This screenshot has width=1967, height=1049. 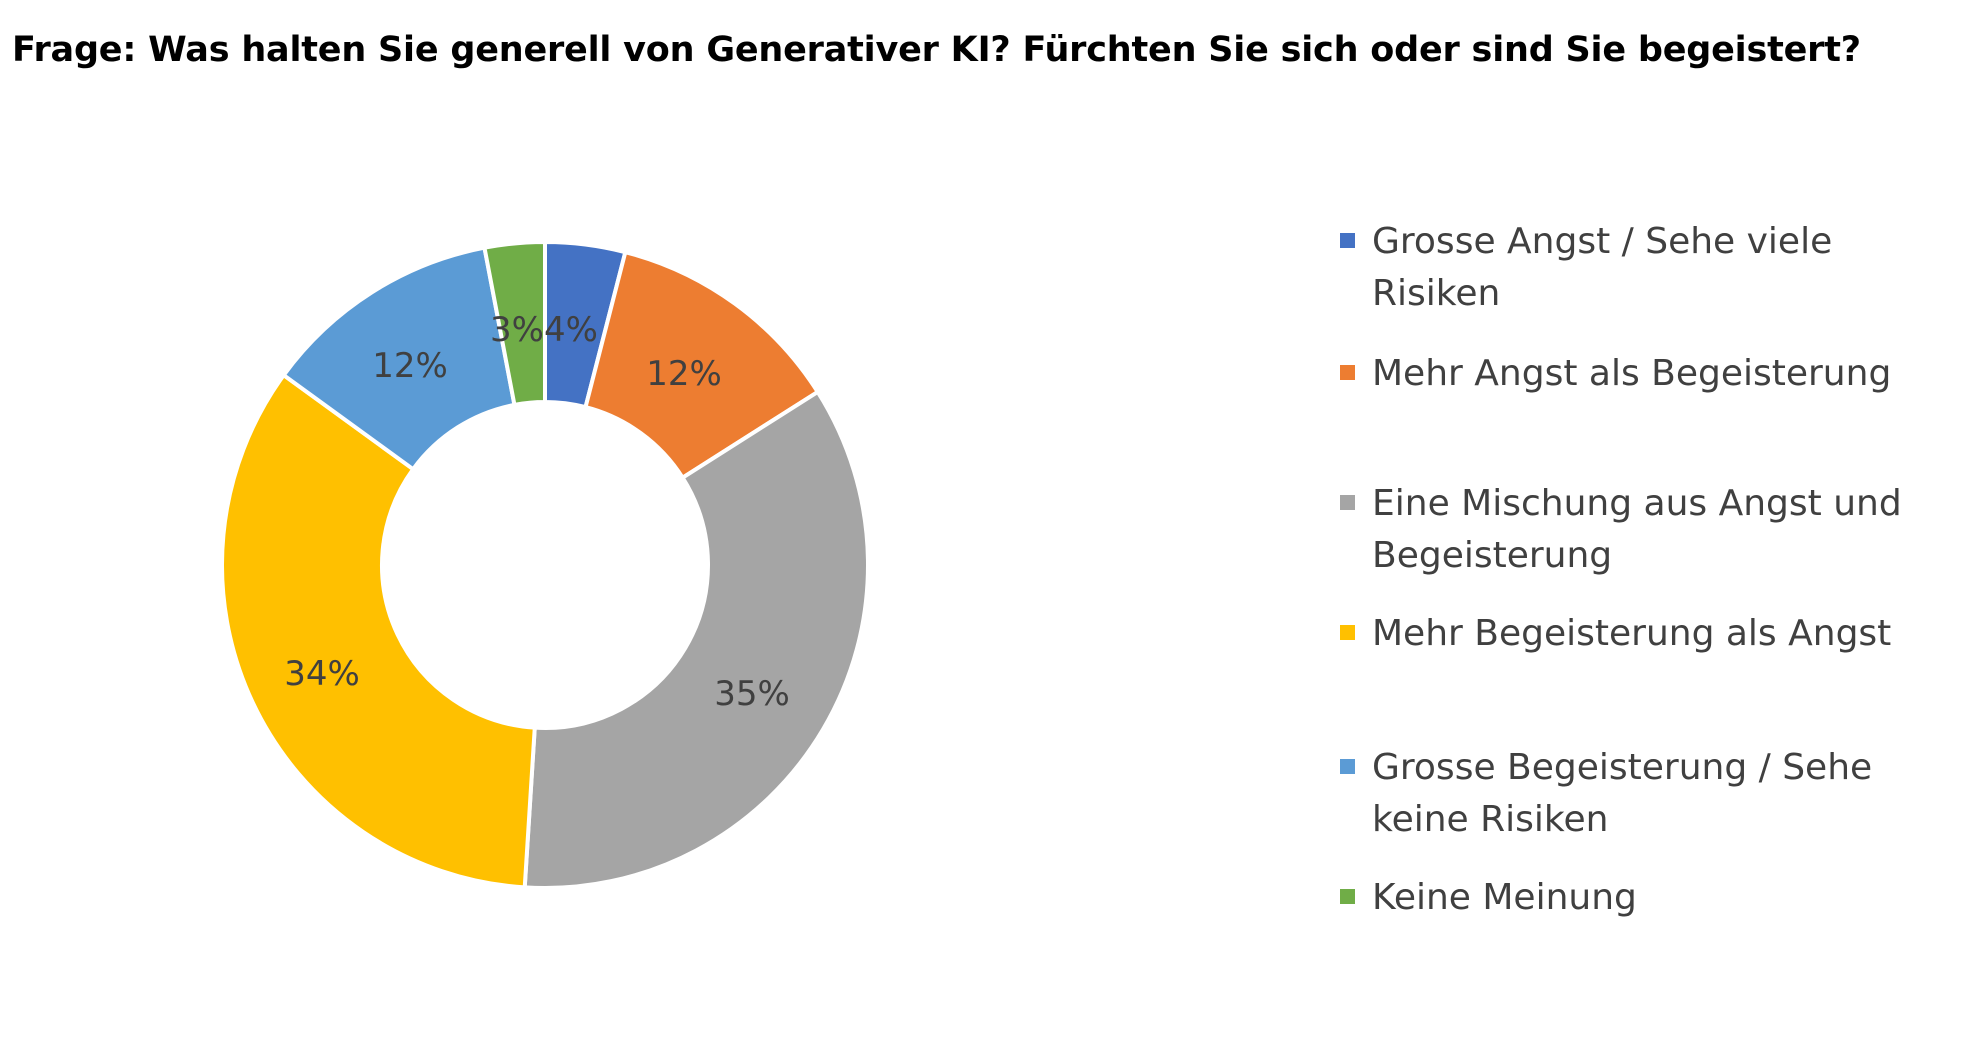 I want to click on slice-mehr-begeisterung-als-angst, so click(x=378, y=631).